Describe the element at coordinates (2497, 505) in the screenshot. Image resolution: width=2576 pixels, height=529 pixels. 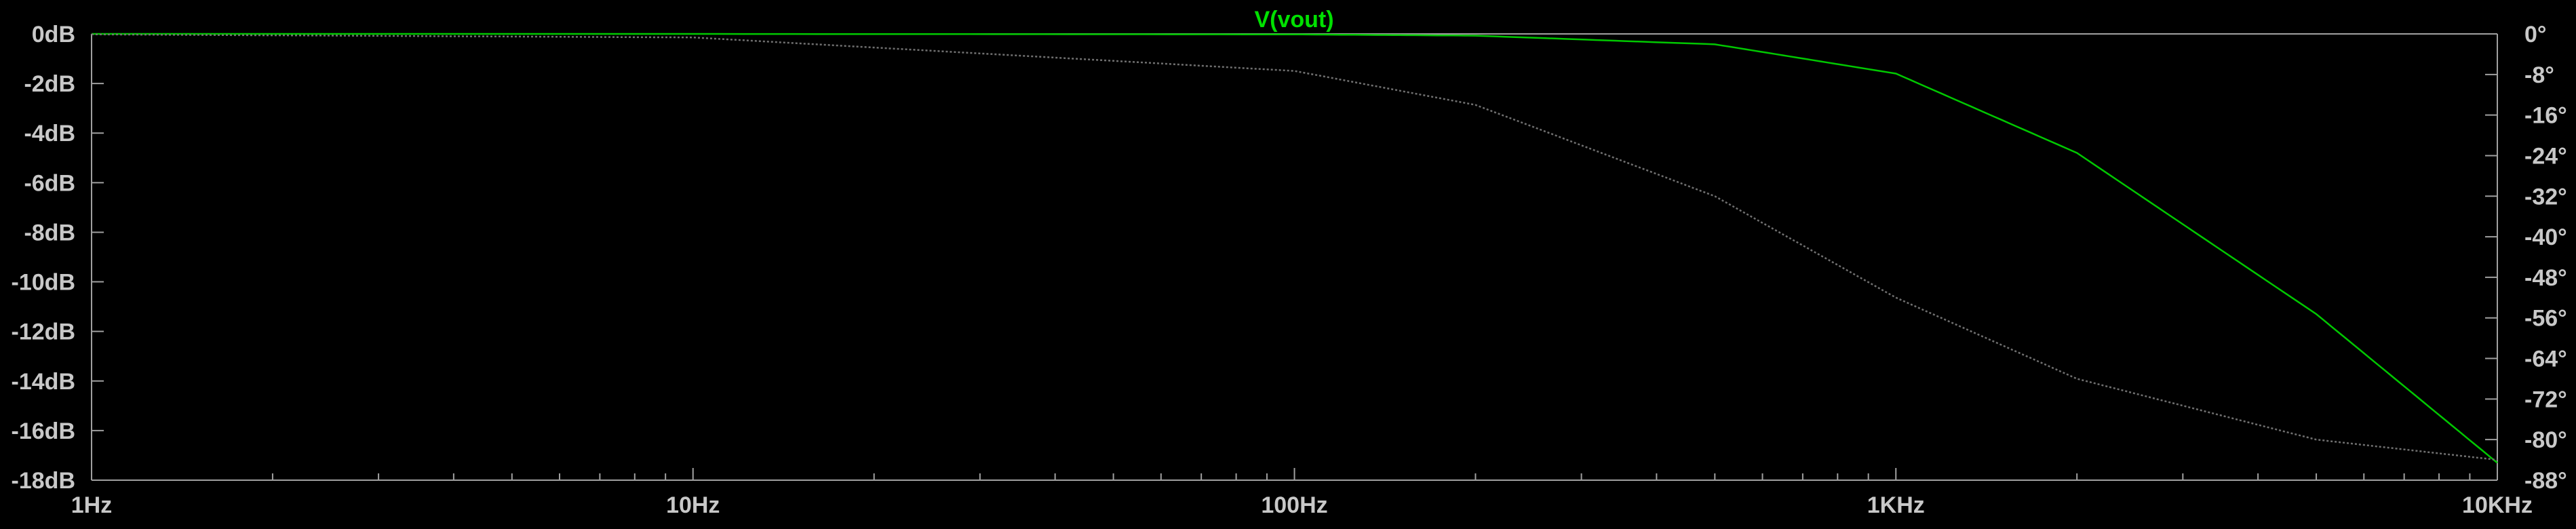
I see `x-tick-label: 10KHz` at that location.